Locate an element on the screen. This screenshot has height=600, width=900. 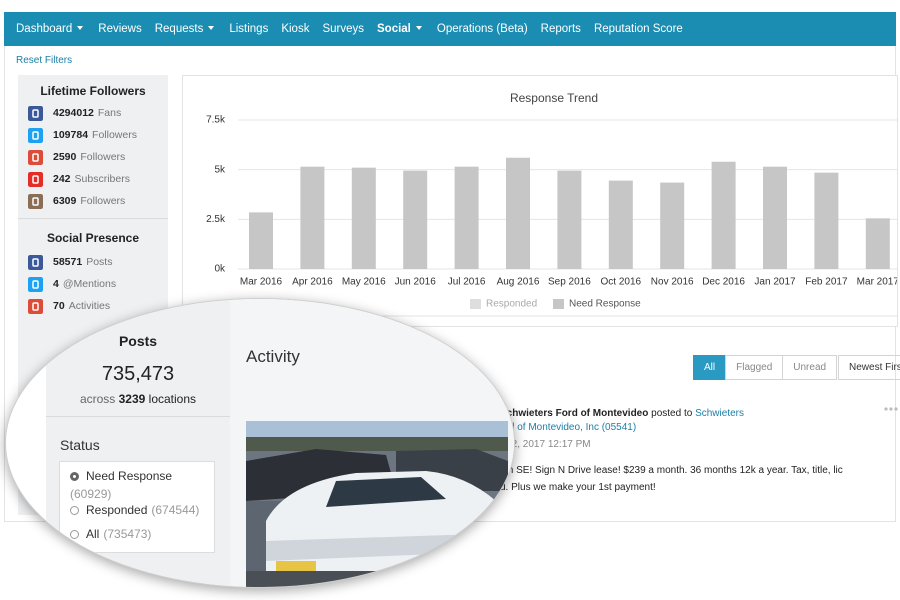
x-tick-label: Feb 2017 is located at coordinates (826, 282).